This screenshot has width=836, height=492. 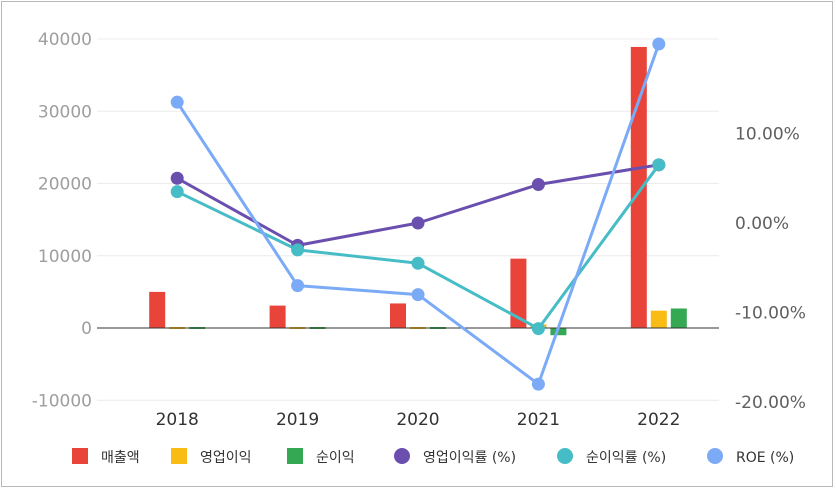 I want to click on left-tick-label: -10000, so click(x=62, y=401).